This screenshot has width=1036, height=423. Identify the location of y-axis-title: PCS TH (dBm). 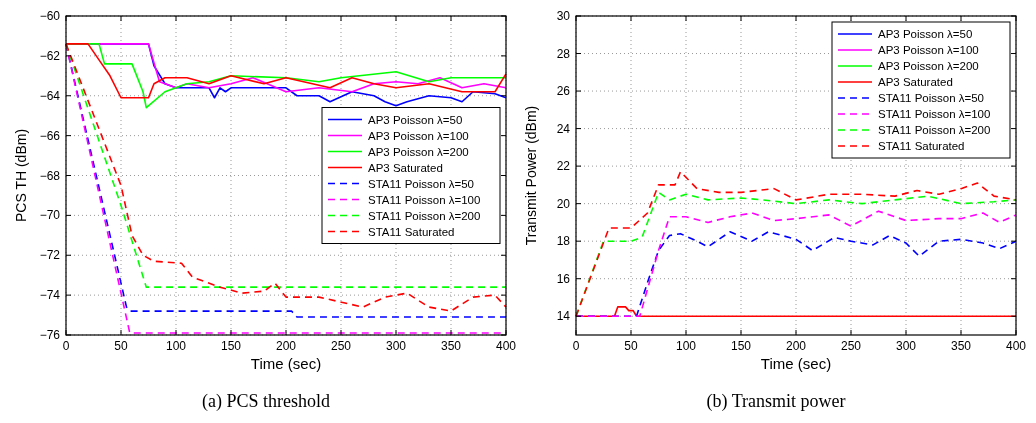
(21, 175).